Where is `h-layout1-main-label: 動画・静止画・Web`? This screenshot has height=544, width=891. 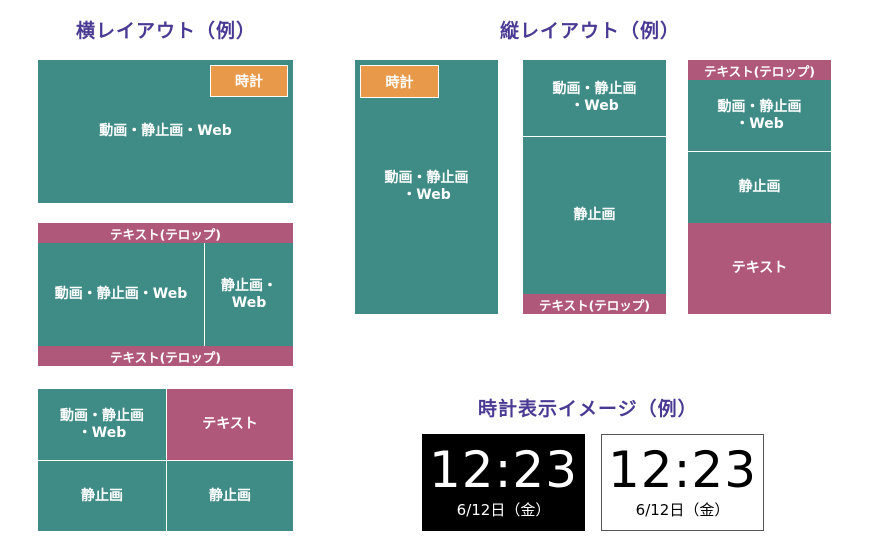
h-layout1-main-label: 動画・静止画・Web is located at coordinates (165, 131).